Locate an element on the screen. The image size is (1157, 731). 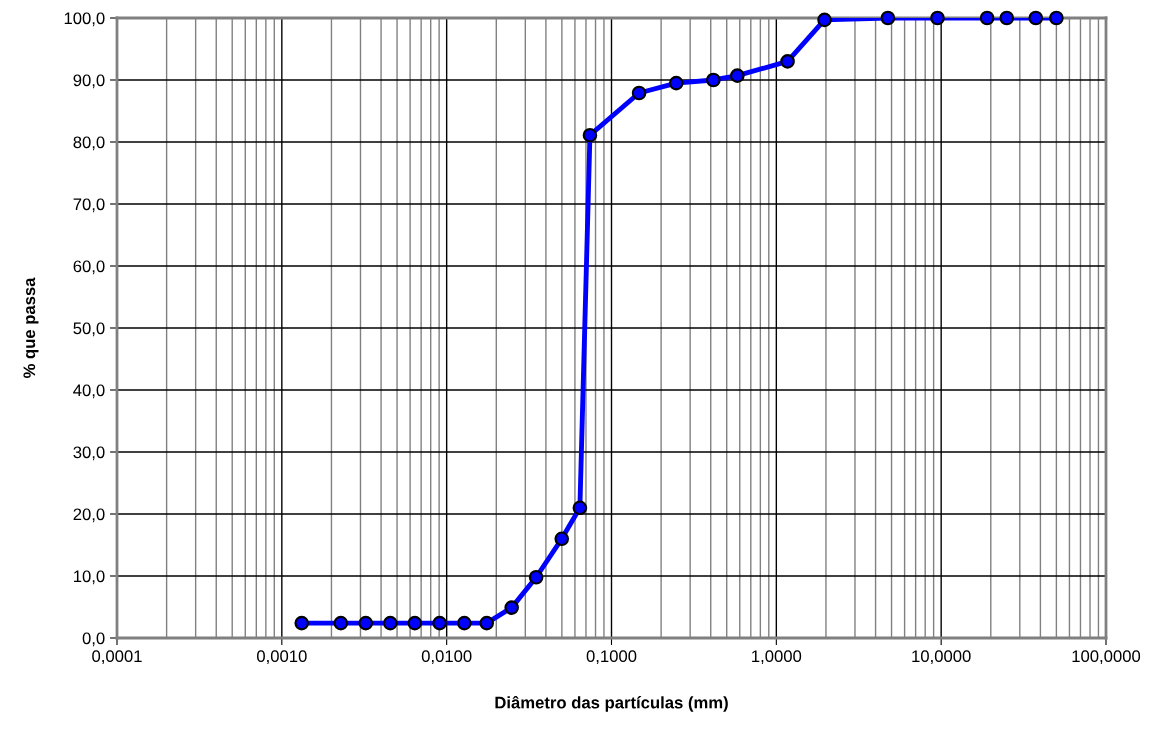
y-tick-label: 70,0 is located at coordinates (89, 205).